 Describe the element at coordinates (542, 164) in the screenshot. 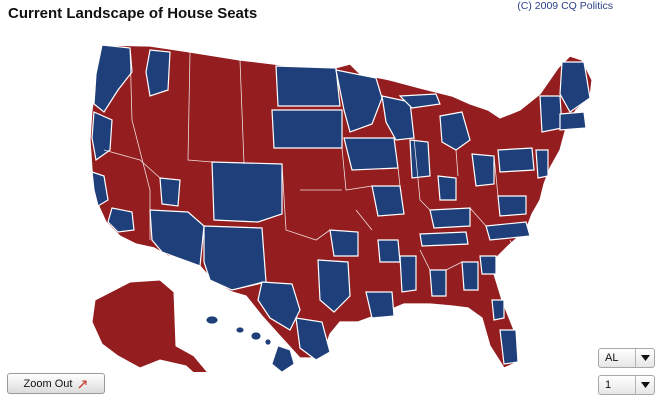

I see `district-new-jersey` at that location.